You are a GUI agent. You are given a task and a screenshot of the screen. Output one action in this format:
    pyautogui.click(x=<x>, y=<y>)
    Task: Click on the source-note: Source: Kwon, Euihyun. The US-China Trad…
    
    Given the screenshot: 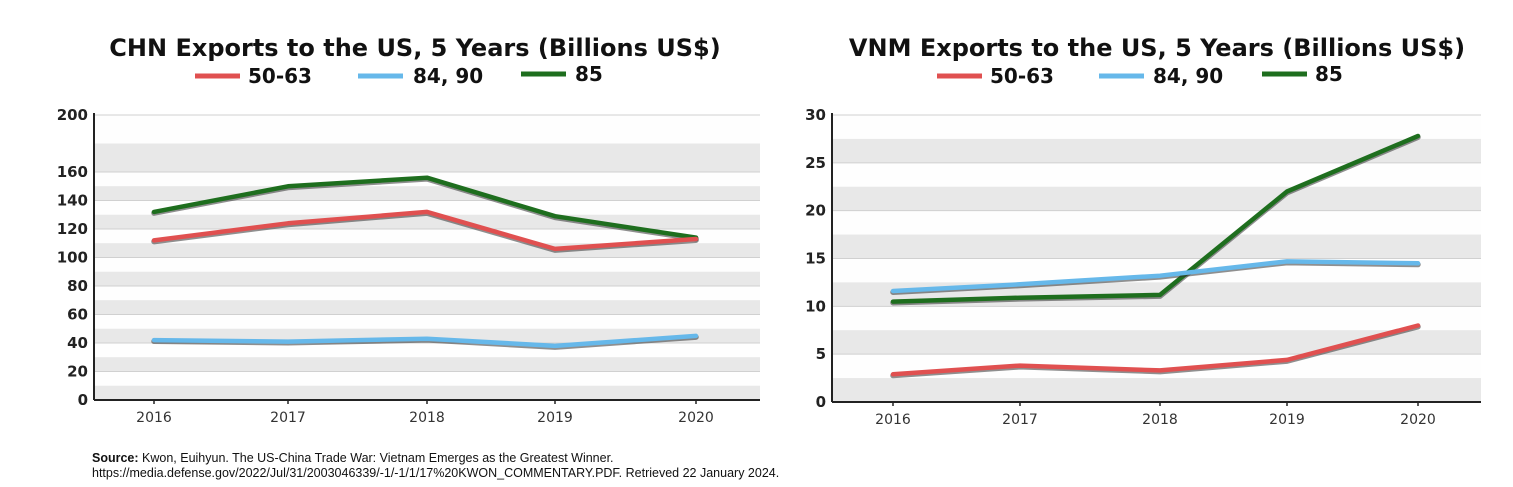 What is the action you would take?
    pyautogui.click(x=435, y=466)
    